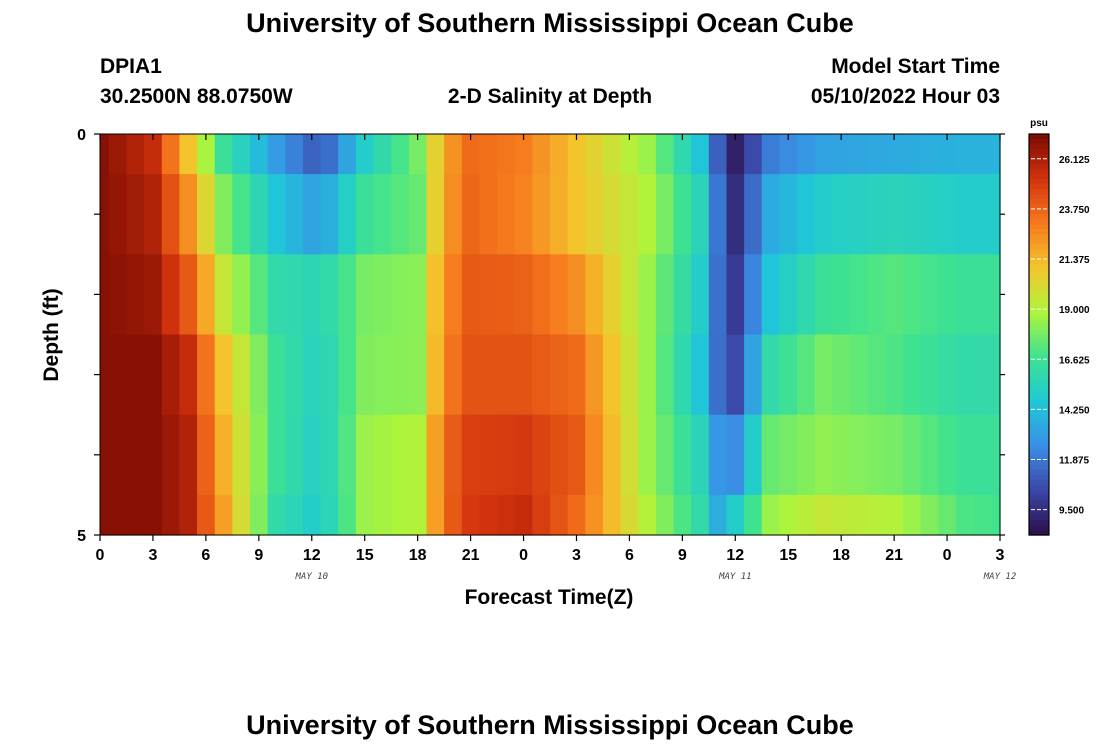  I want to click on station-id: DPIA1, so click(131, 66).